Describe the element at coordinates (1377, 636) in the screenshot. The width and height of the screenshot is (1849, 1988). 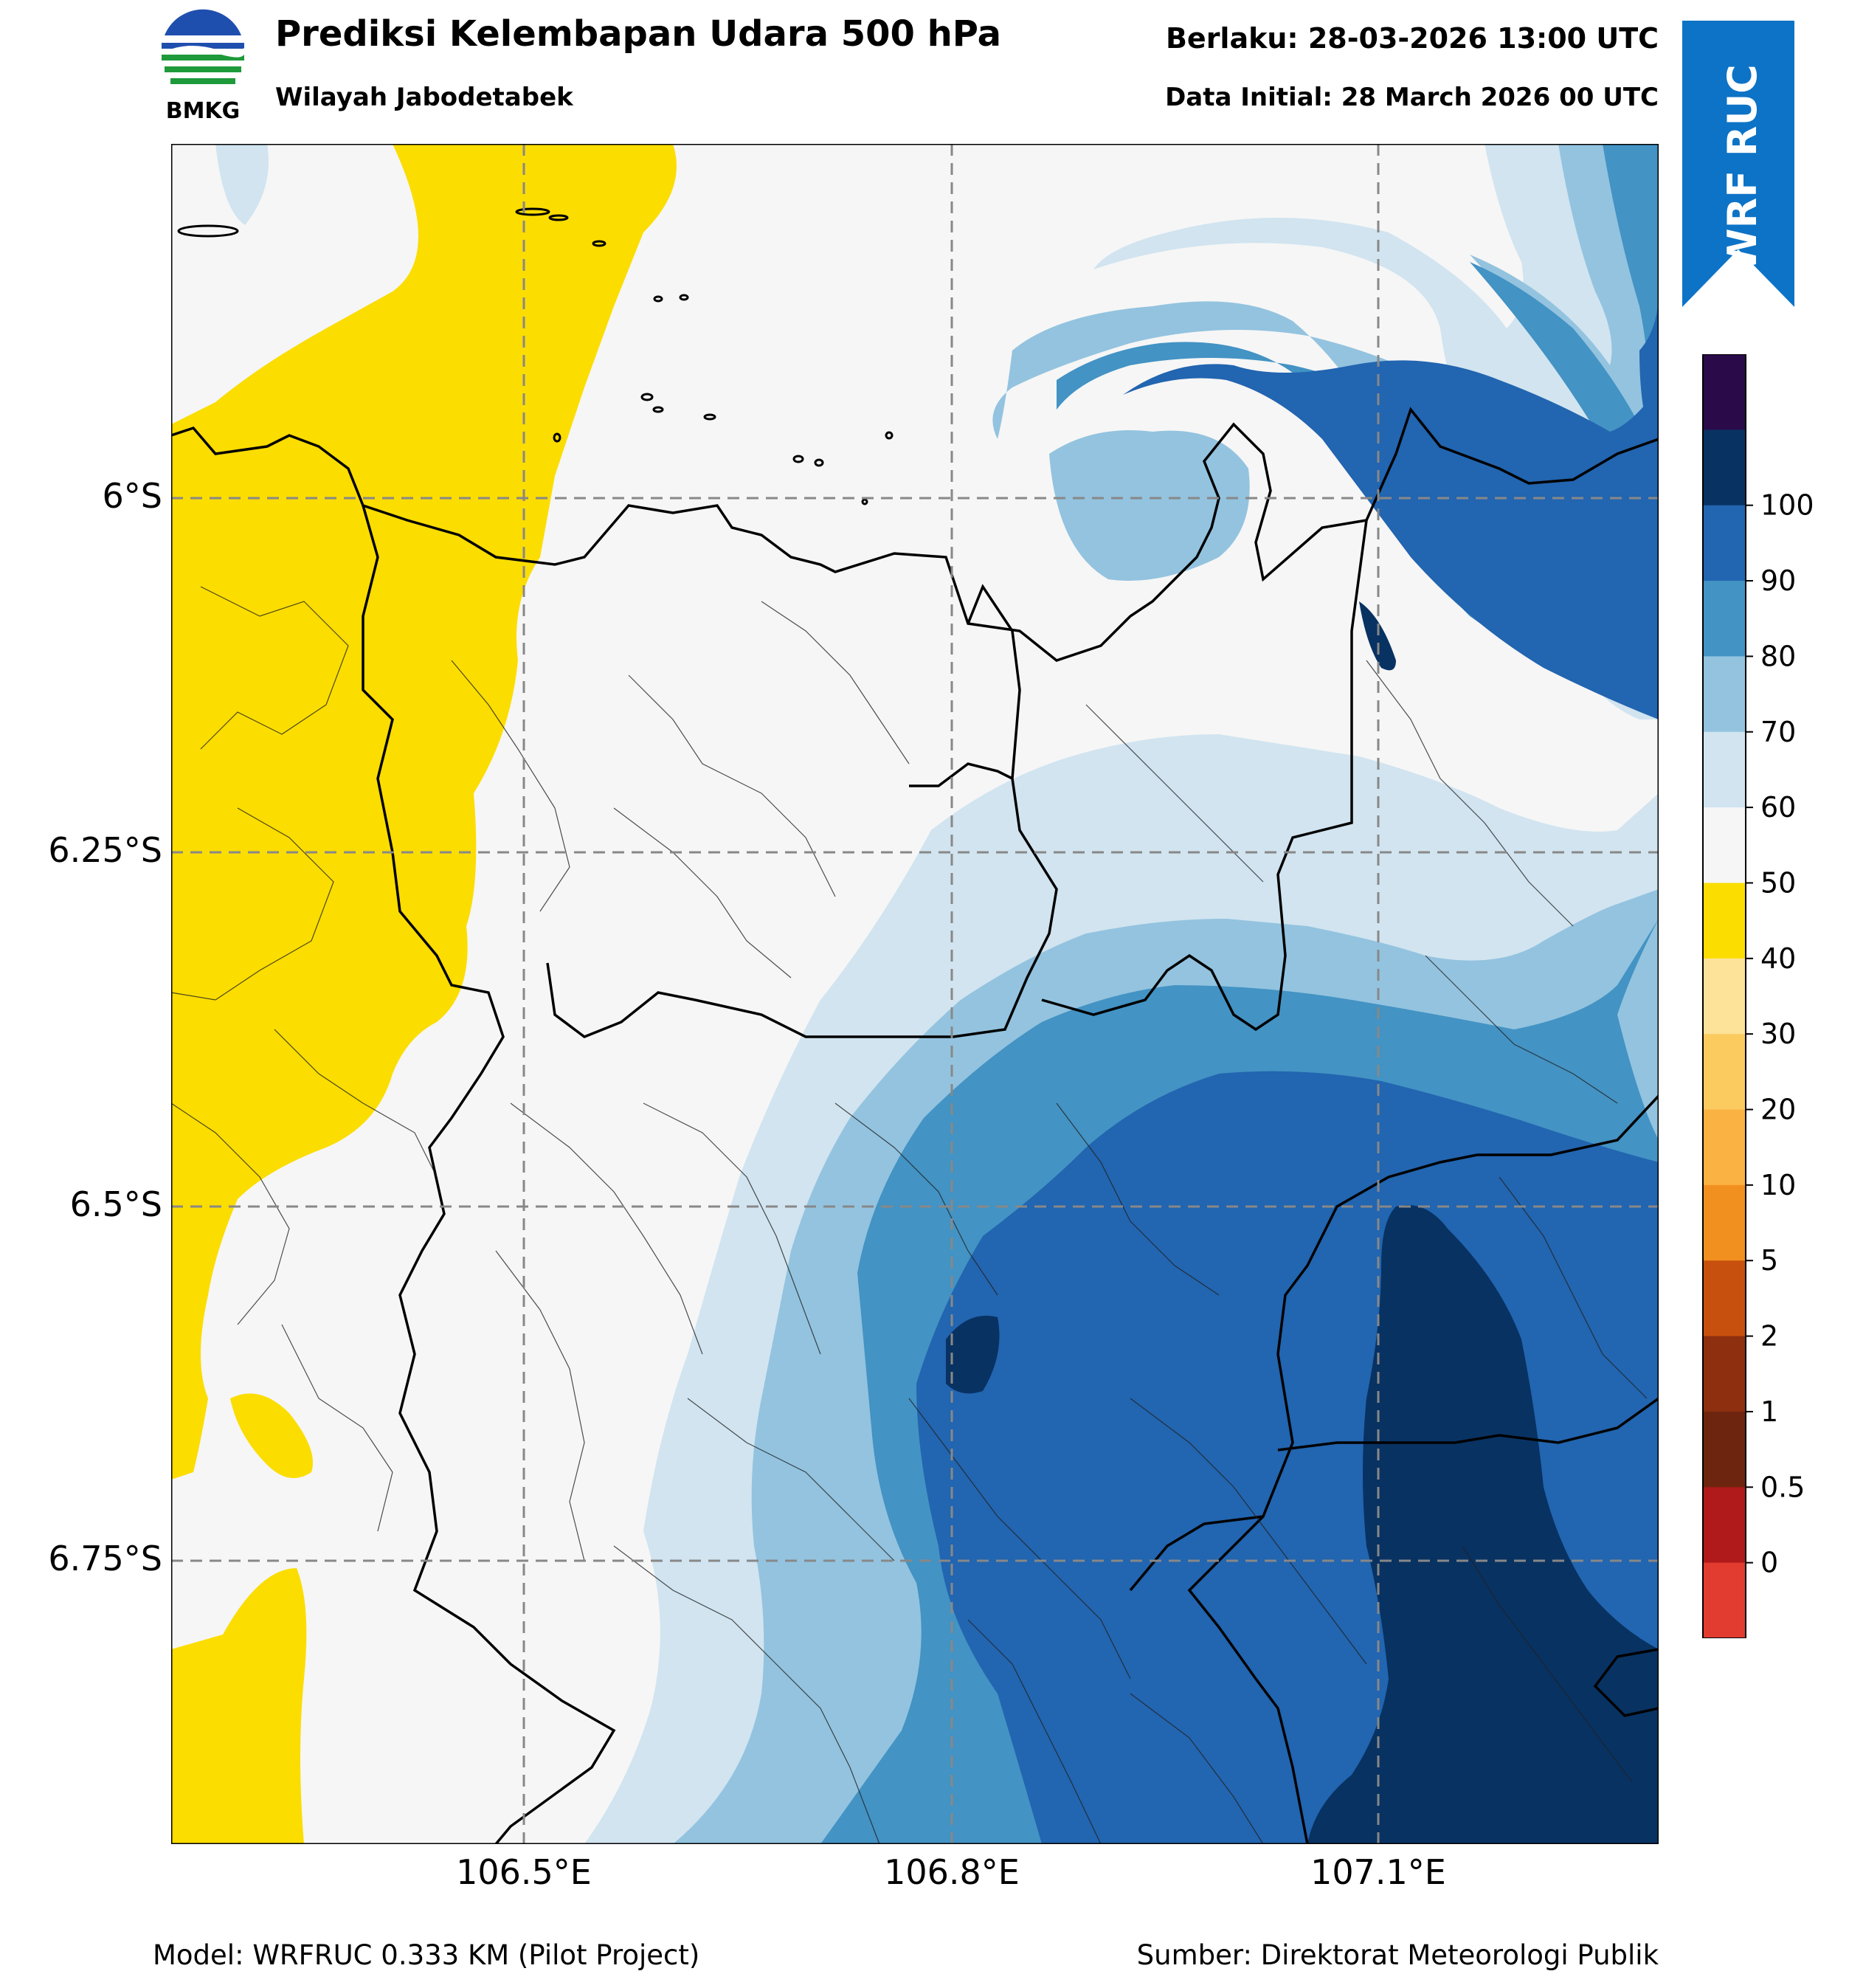
I see `field-90-100-streak` at that location.